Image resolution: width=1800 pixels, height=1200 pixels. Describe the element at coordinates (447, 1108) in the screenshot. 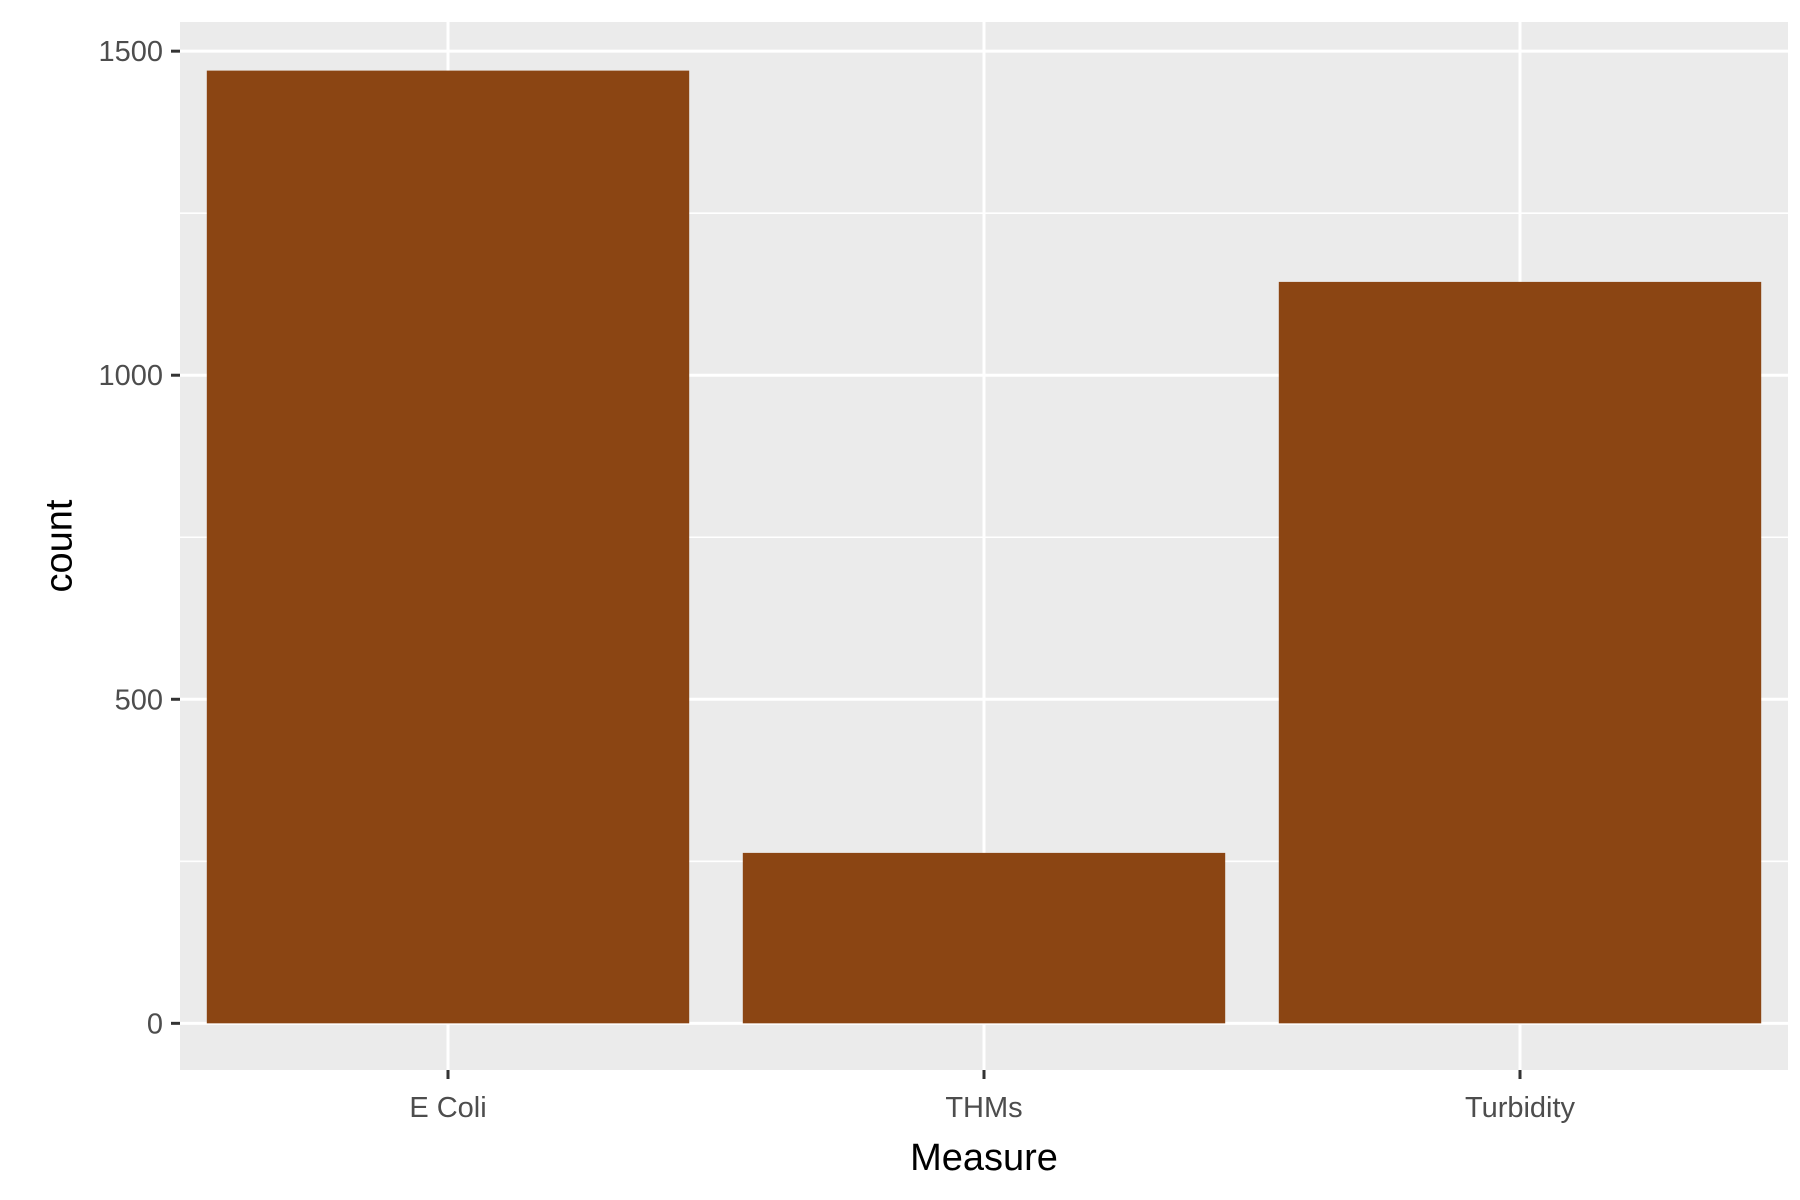

I see `x-tick-label: E Coli` at that location.